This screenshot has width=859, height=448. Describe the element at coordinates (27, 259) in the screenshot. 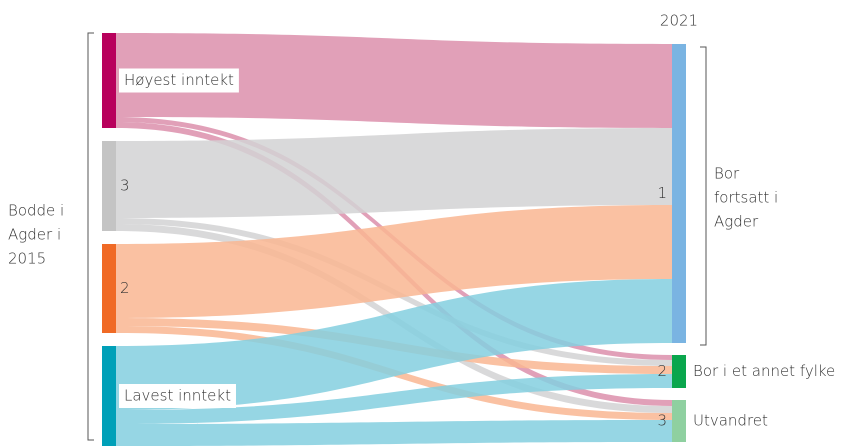

I see `left-label: 2015` at that location.